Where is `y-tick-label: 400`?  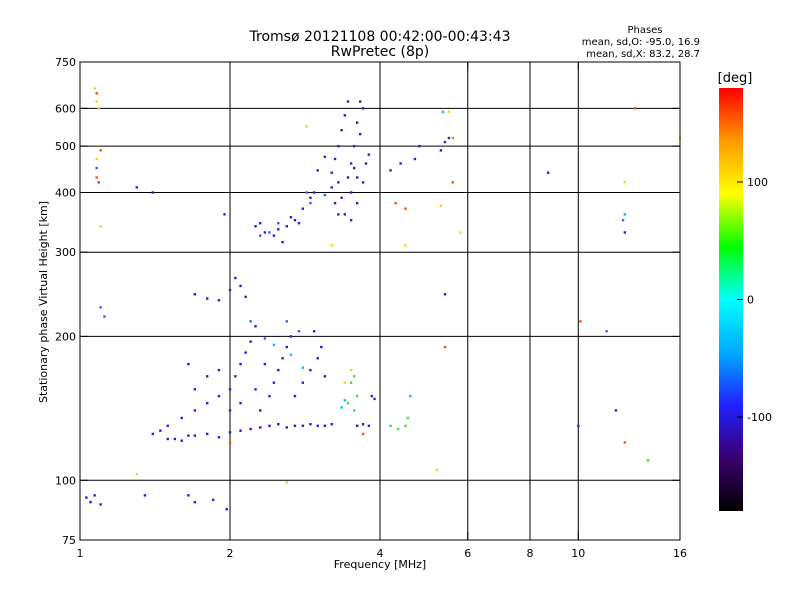
y-tick-label: 400 is located at coordinates (65, 192).